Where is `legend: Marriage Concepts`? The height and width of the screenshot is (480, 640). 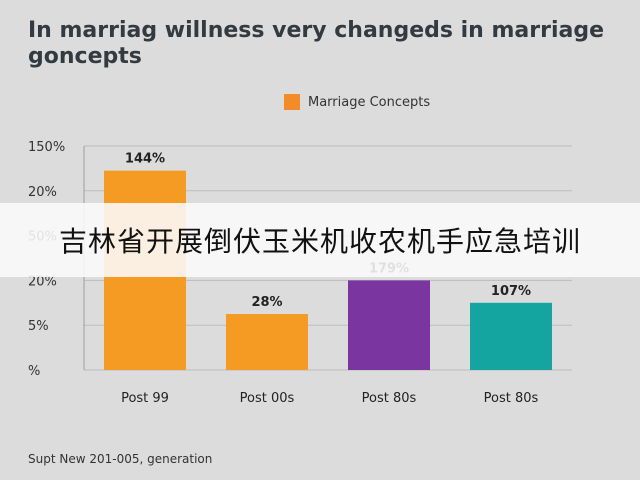
legend: Marriage Concepts is located at coordinates (357, 102).